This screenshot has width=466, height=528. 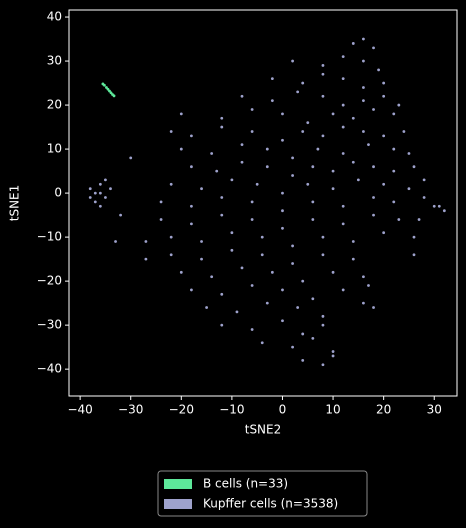 I want to click on legend-swatch, so click(x=178, y=504).